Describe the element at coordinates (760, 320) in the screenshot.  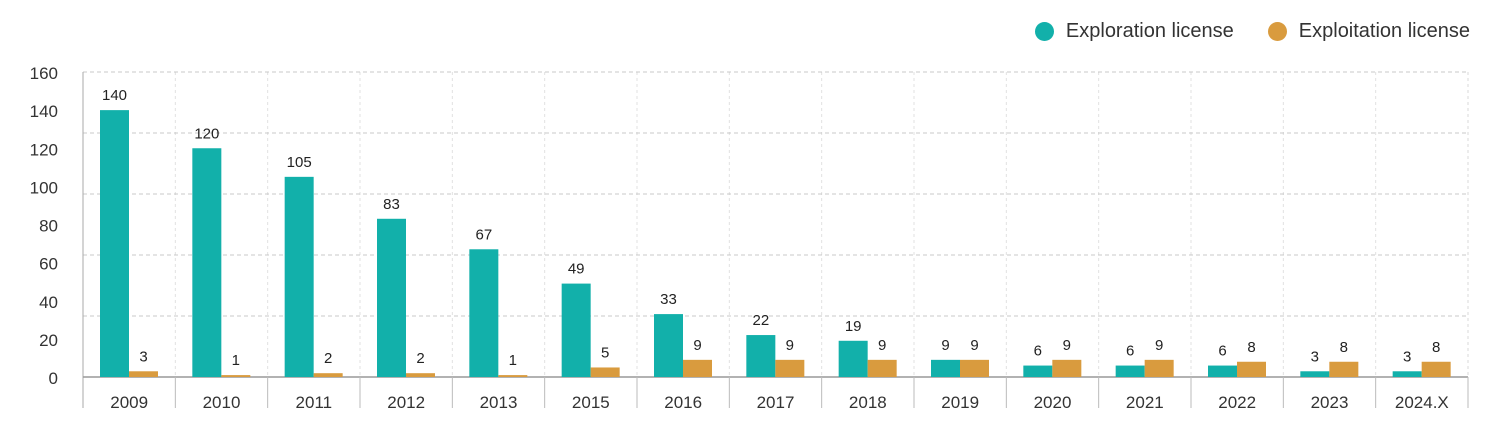
I see `data-label: 22` at that location.